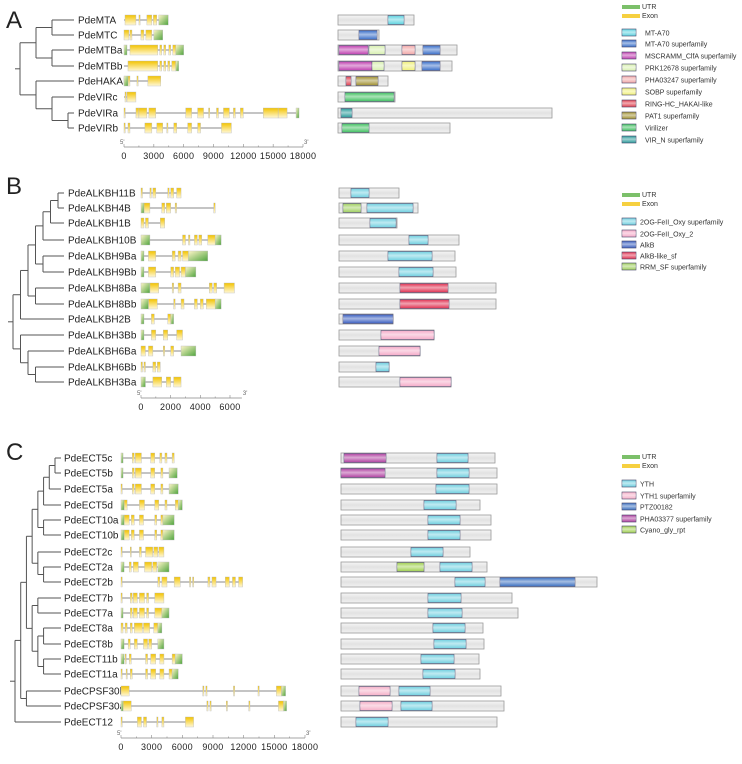 This screenshot has width=742, height=764. I want to click on gene-label: PdeECT11b, so click(91, 660).